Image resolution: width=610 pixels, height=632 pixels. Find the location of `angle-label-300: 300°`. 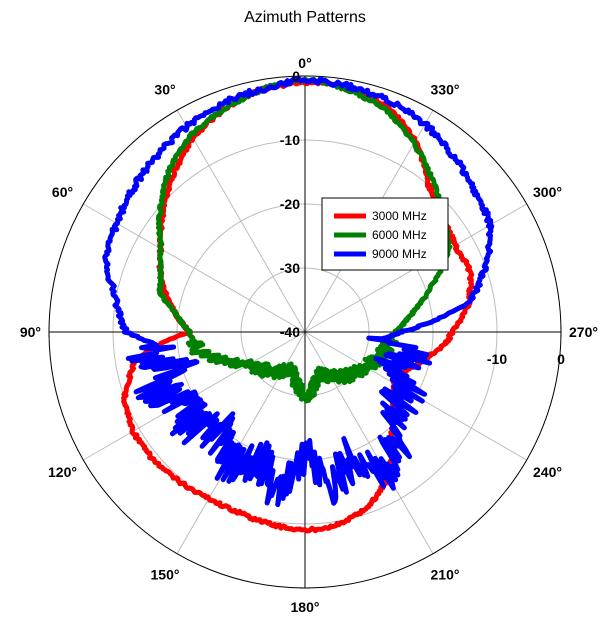

angle-label-300: 300° is located at coordinates (547, 192).